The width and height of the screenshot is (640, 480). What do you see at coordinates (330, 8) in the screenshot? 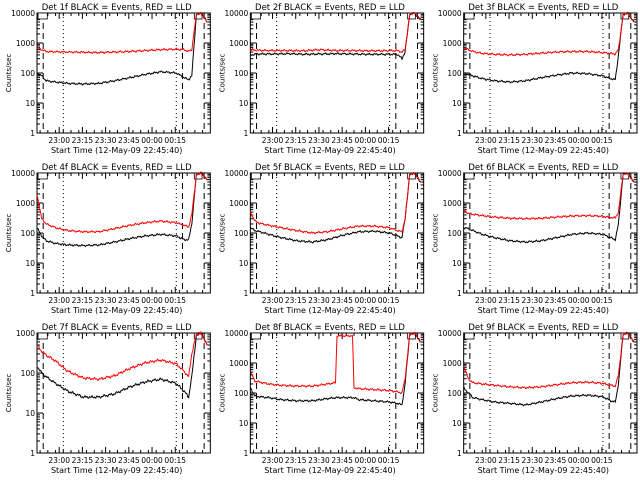
I see `panel-title: Det 2f BLACK = Events, RED = LLD` at bounding box center [330, 8].